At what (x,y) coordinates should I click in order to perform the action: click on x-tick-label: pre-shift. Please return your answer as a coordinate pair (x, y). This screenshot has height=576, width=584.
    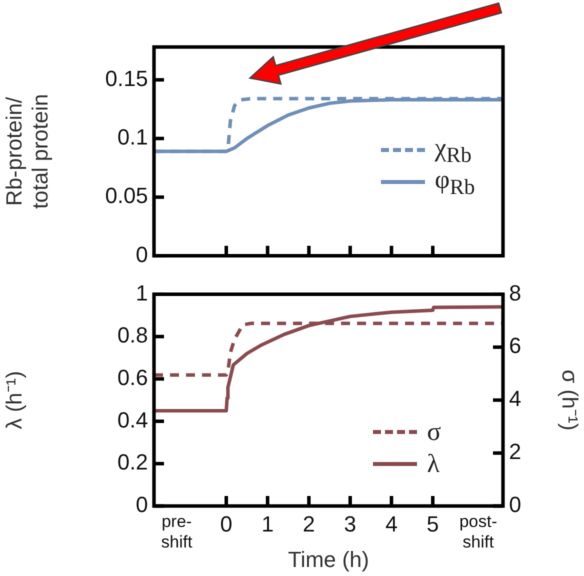
    Looking at the image, I should click on (177, 532).